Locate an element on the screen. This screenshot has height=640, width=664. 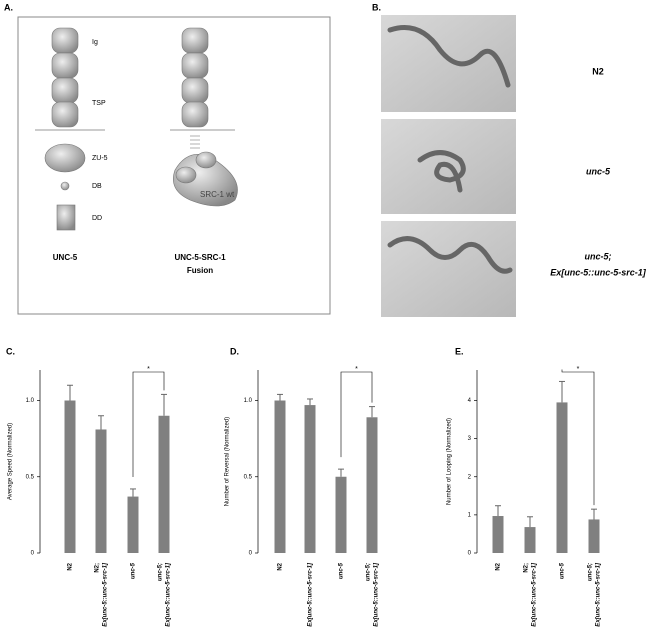
domain-label: TSP is located at coordinates (99, 103).